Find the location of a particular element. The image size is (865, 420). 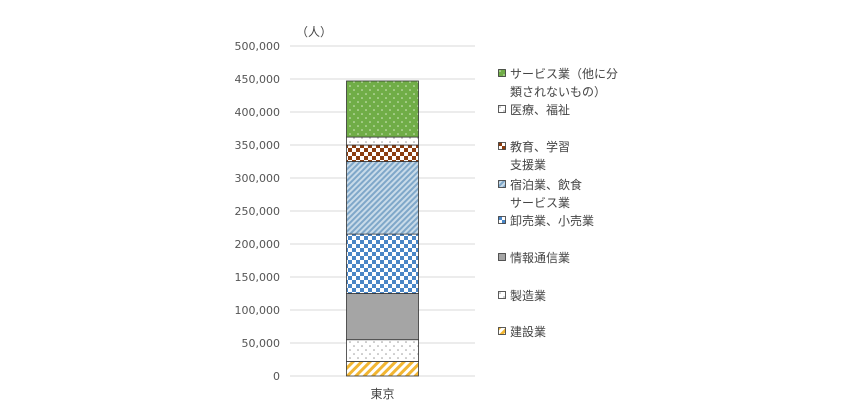

legend-label: 宿泊業、飲食 サービス業 is located at coordinates (546, 194).